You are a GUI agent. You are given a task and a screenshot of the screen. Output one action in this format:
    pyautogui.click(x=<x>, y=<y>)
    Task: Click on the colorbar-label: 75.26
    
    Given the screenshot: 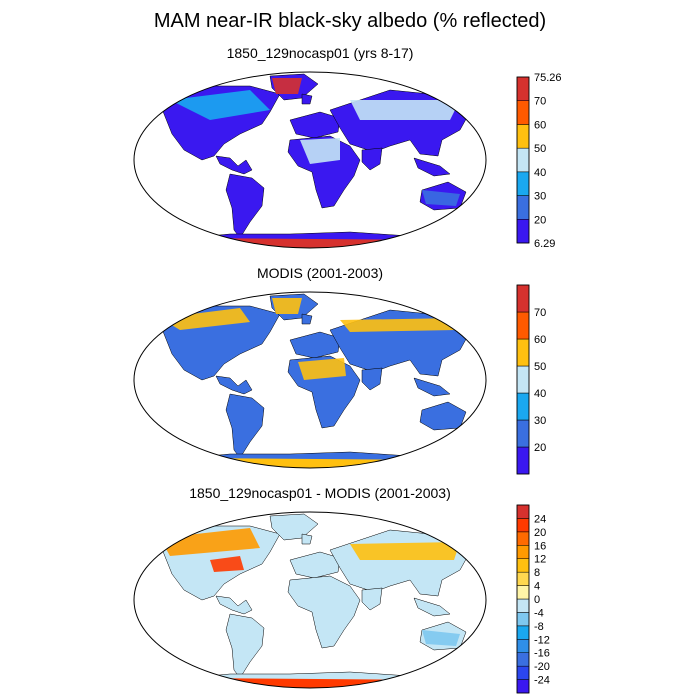 What is the action you would take?
    pyautogui.click(x=548, y=78)
    